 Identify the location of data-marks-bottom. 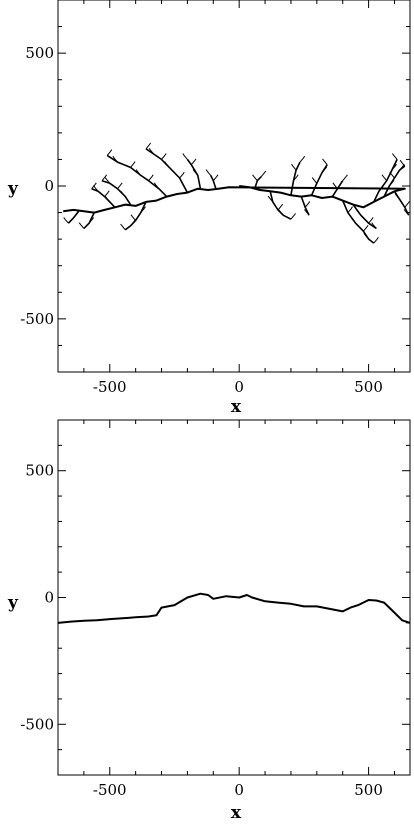
(234, 608).